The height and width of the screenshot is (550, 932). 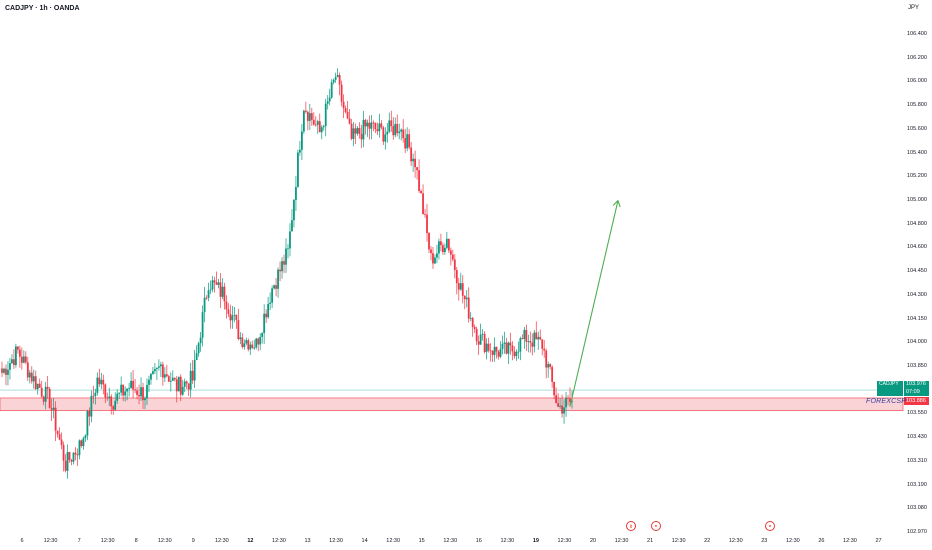 What do you see at coordinates (595, 303) in the screenshot?
I see `projection-arrow` at bounding box center [595, 303].